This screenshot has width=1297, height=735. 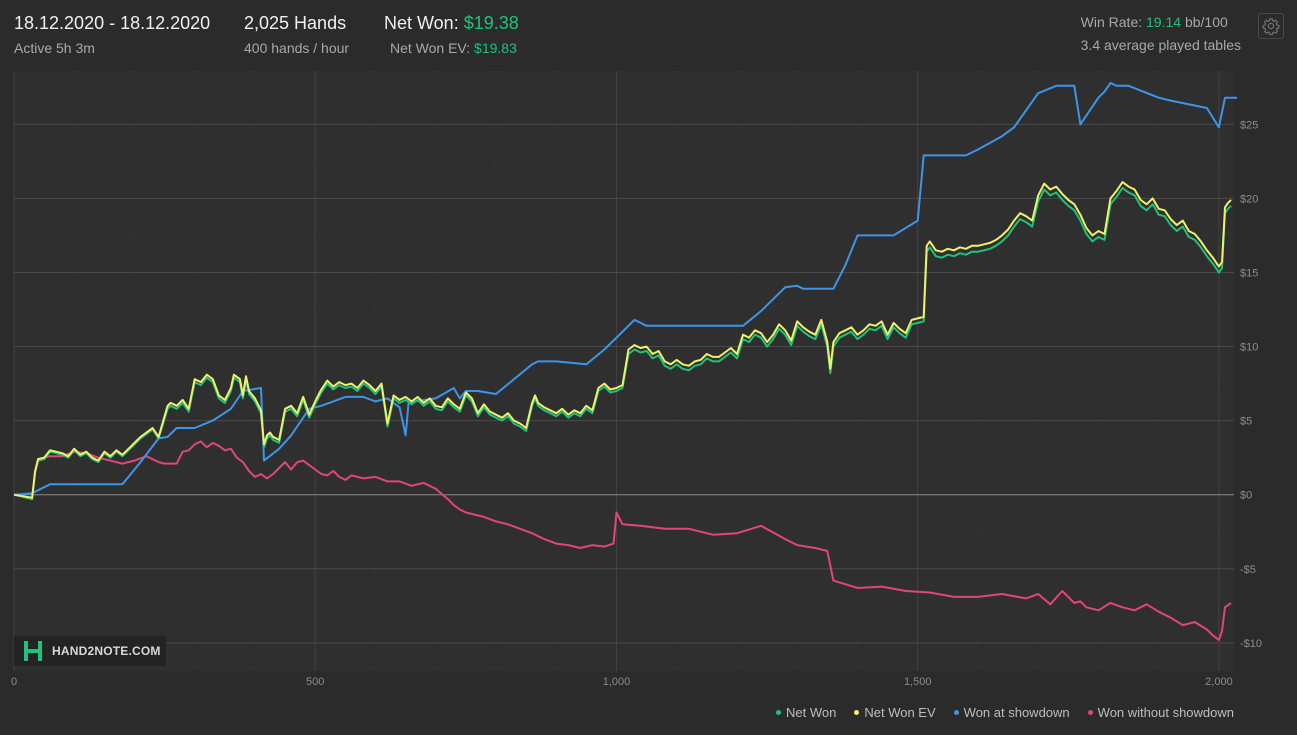 I want to click on legend-label: Net Won EV, so click(x=900, y=712).